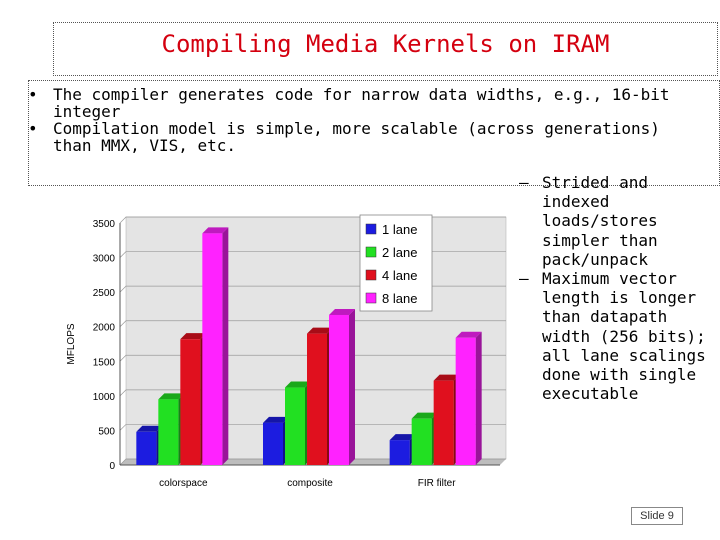  What do you see at coordinates (104, 224) in the screenshot?
I see `y-tick-label: 3500` at bounding box center [104, 224].